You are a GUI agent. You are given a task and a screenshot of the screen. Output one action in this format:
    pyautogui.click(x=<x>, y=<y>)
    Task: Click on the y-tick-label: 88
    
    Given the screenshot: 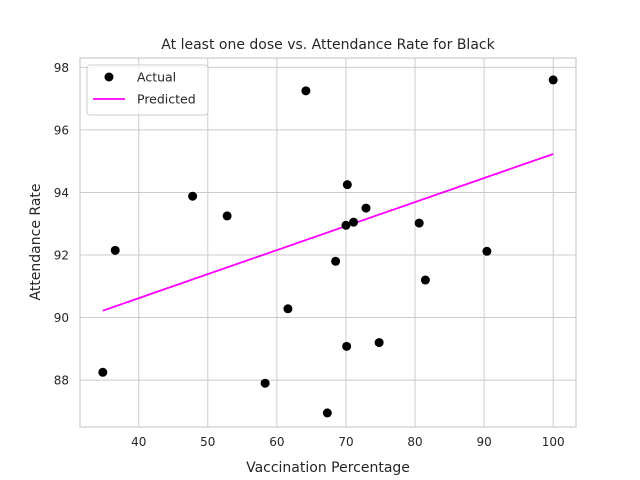 What is the action you would take?
    pyautogui.click(x=61, y=381)
    